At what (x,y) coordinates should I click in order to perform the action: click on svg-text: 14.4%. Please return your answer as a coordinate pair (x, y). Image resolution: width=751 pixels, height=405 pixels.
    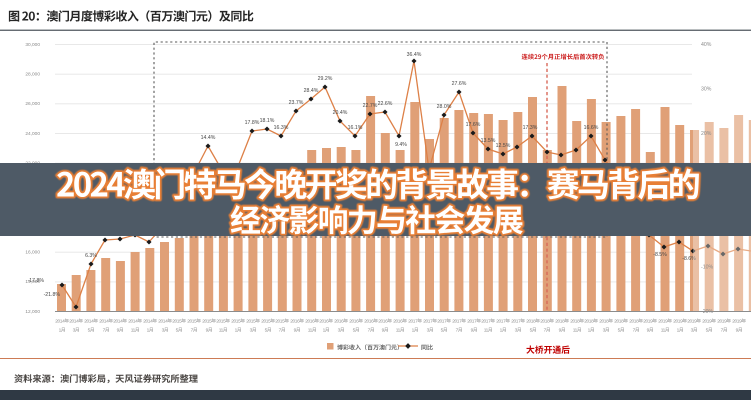
    Looking at the image, I should click on (208, 138).